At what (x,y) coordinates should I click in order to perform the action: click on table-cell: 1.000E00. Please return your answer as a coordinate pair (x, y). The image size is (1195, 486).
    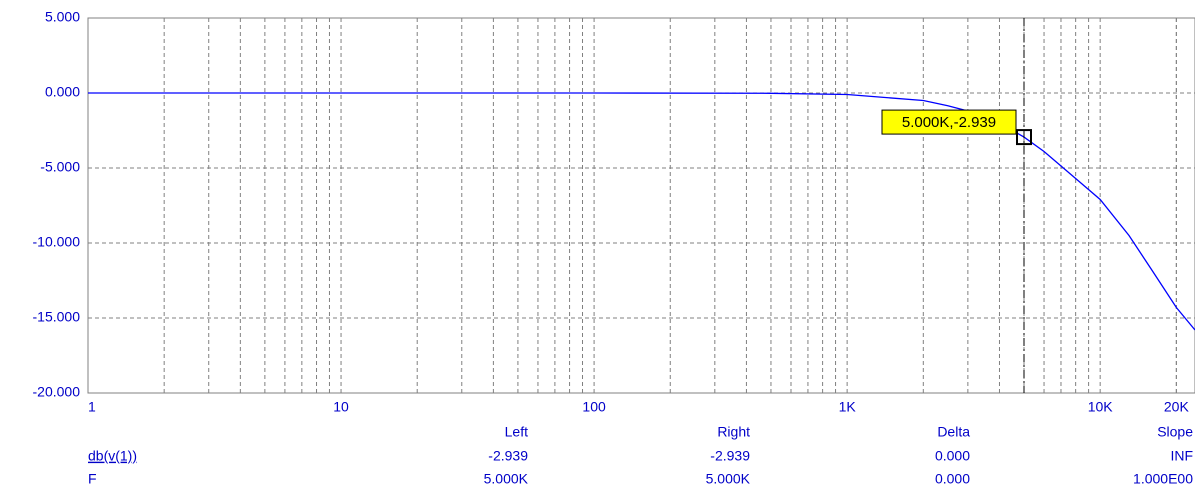
    Looking at the image, I should click on (1163, 478).